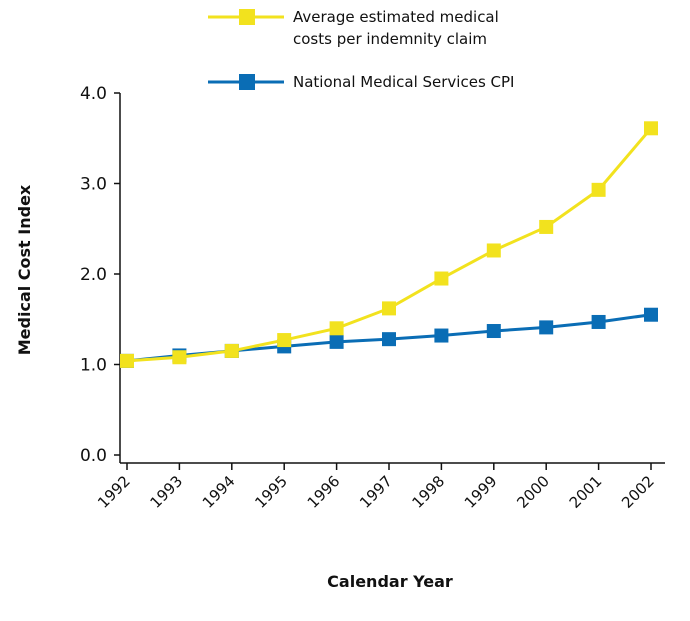 The image size is (690, 621). Describe the element at coordinates (24, 269) in the screenshot. I see `y-axis-label: Medical Cost Index` at that location.